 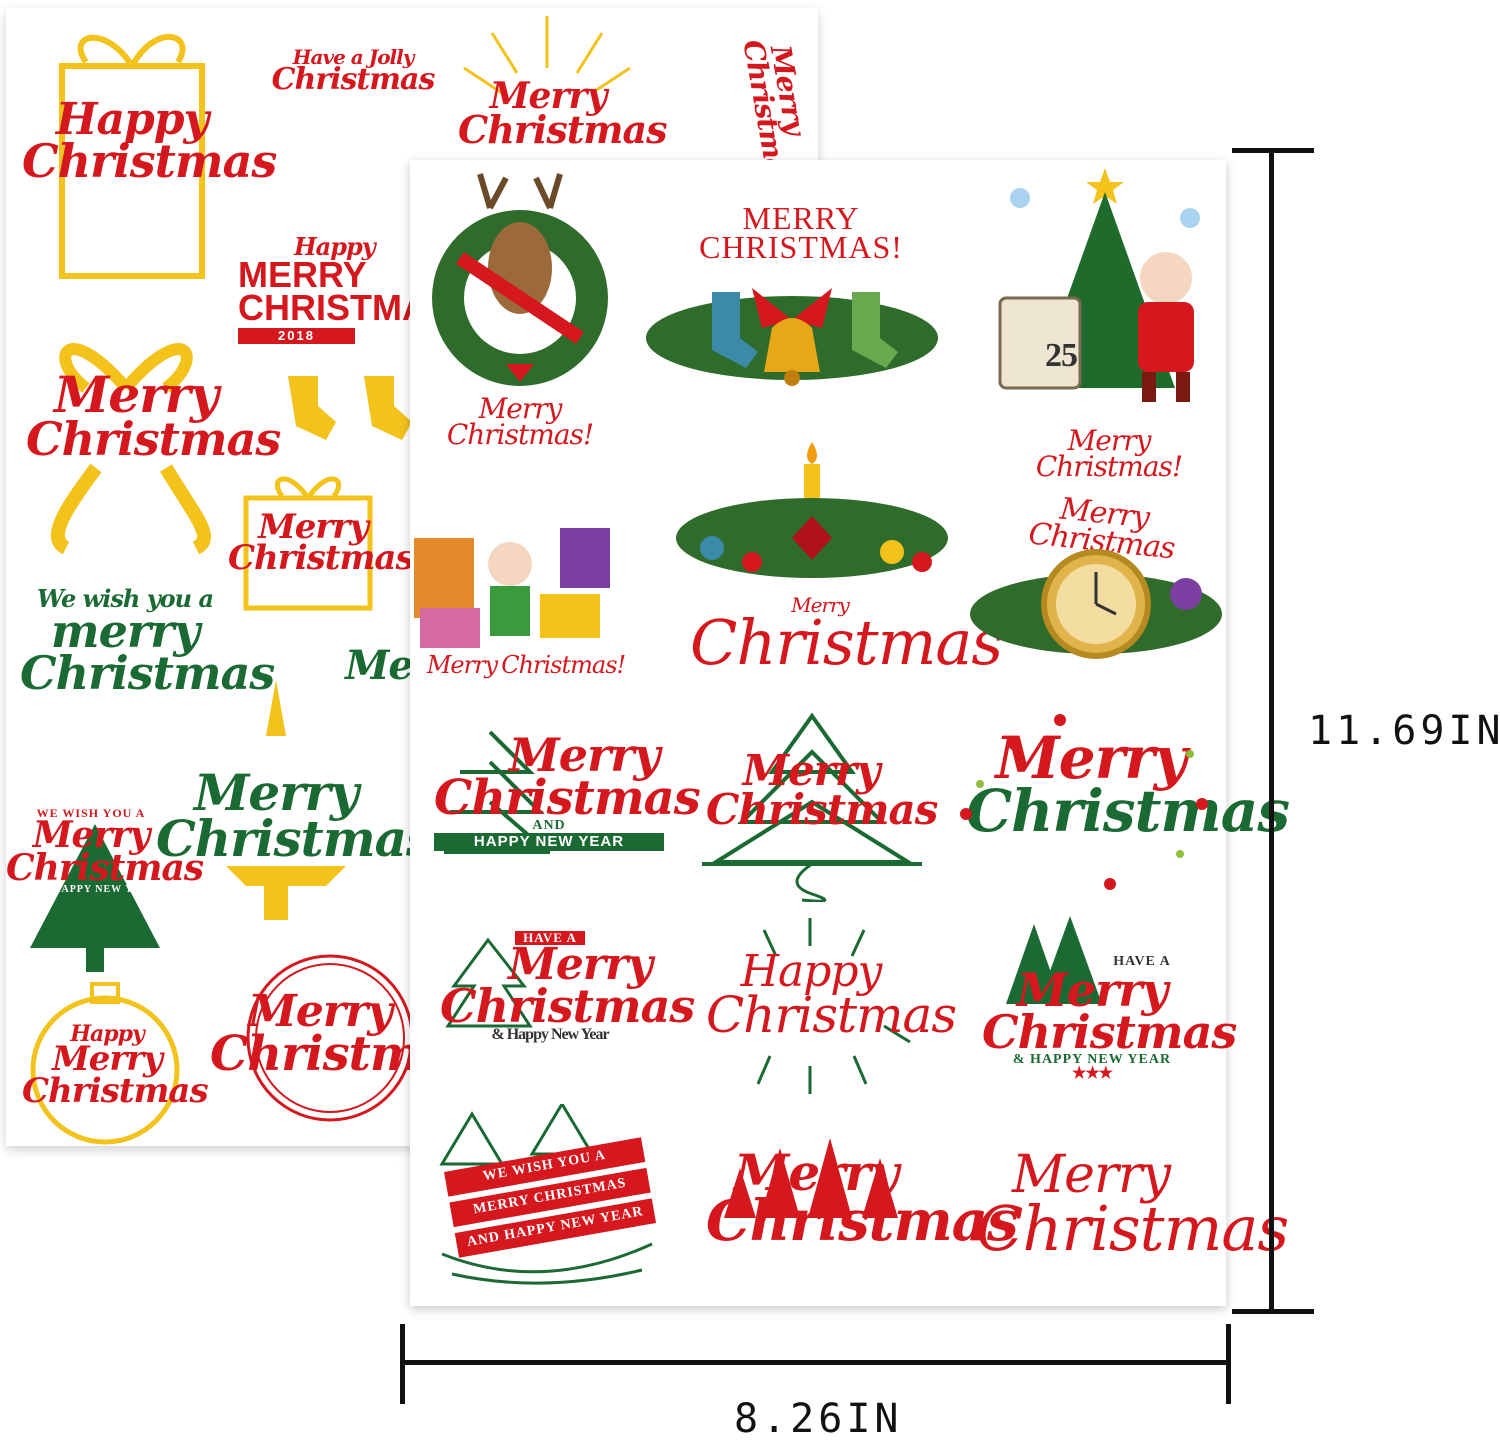 I want to click on calendar-number: 25, so click(x=1061, y=355).